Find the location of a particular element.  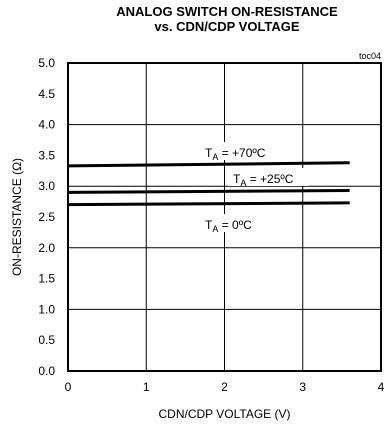

y-tick-label: 1.5 is located at coordinates (46, 279).